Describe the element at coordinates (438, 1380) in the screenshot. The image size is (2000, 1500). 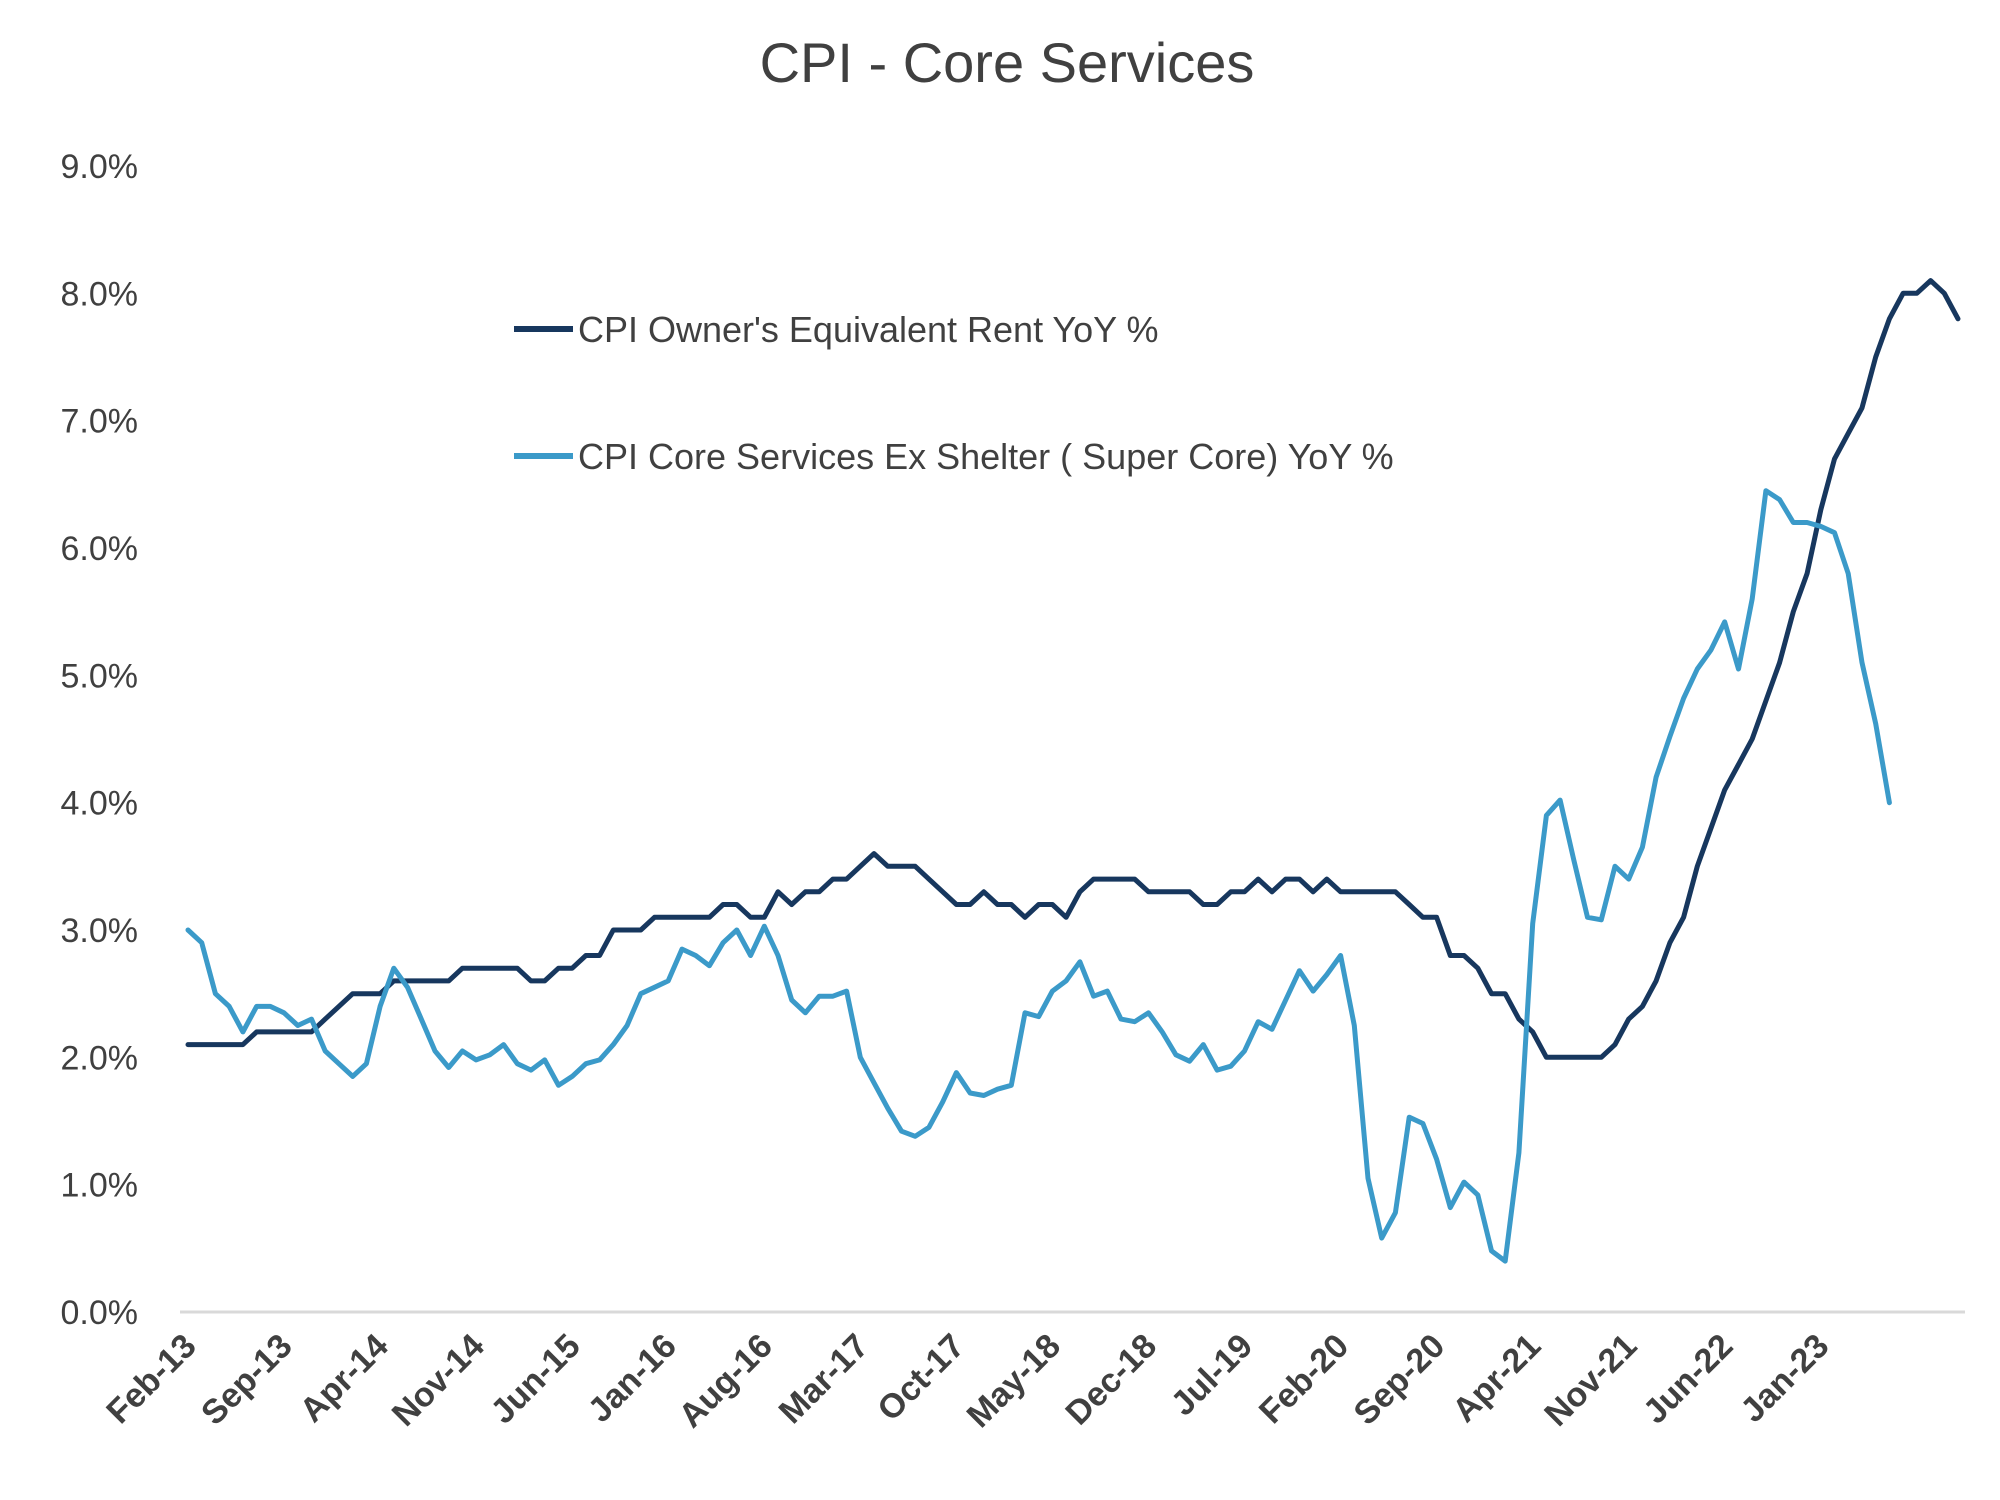
I see `x-tick-label: Nov-14` at that location.